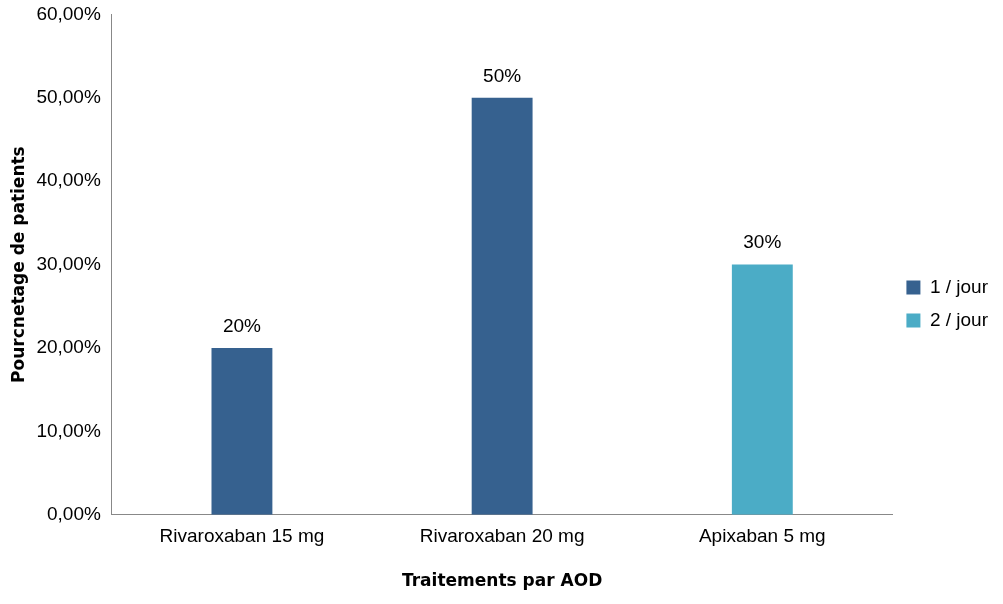  I want to click on y-tick-label: 0,00%, so click(73, 514).